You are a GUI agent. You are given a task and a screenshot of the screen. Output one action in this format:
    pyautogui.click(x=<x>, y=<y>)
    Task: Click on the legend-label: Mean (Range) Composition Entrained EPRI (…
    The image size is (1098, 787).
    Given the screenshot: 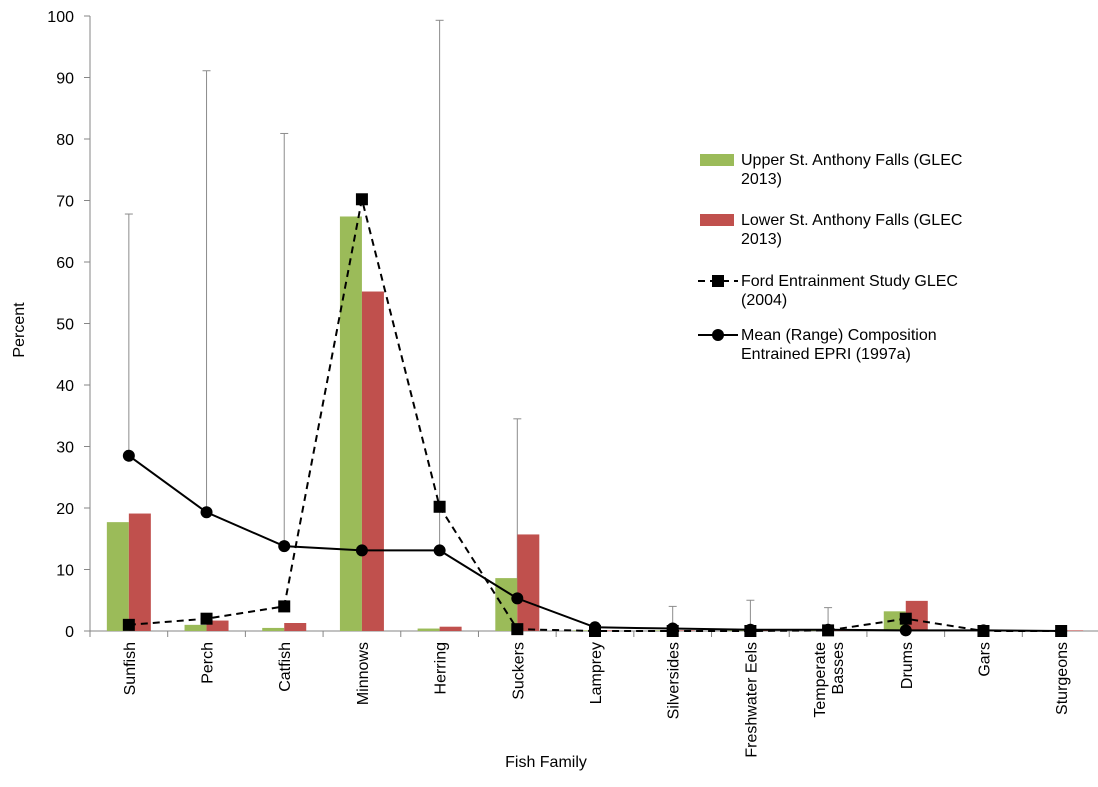 What is the action you would take?
    pyautogui.click(x=839, y=345)
    